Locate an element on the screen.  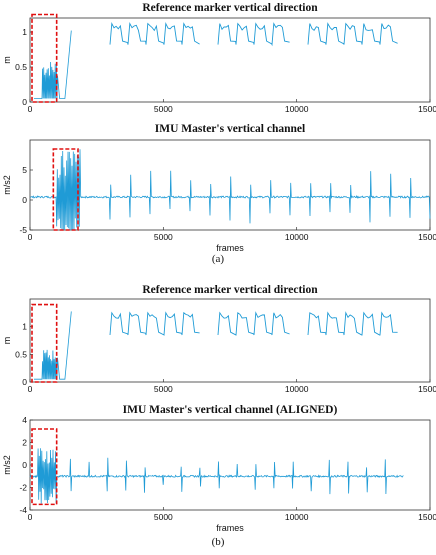
y-tick-label: 2 is located at coordinates (24, 443).